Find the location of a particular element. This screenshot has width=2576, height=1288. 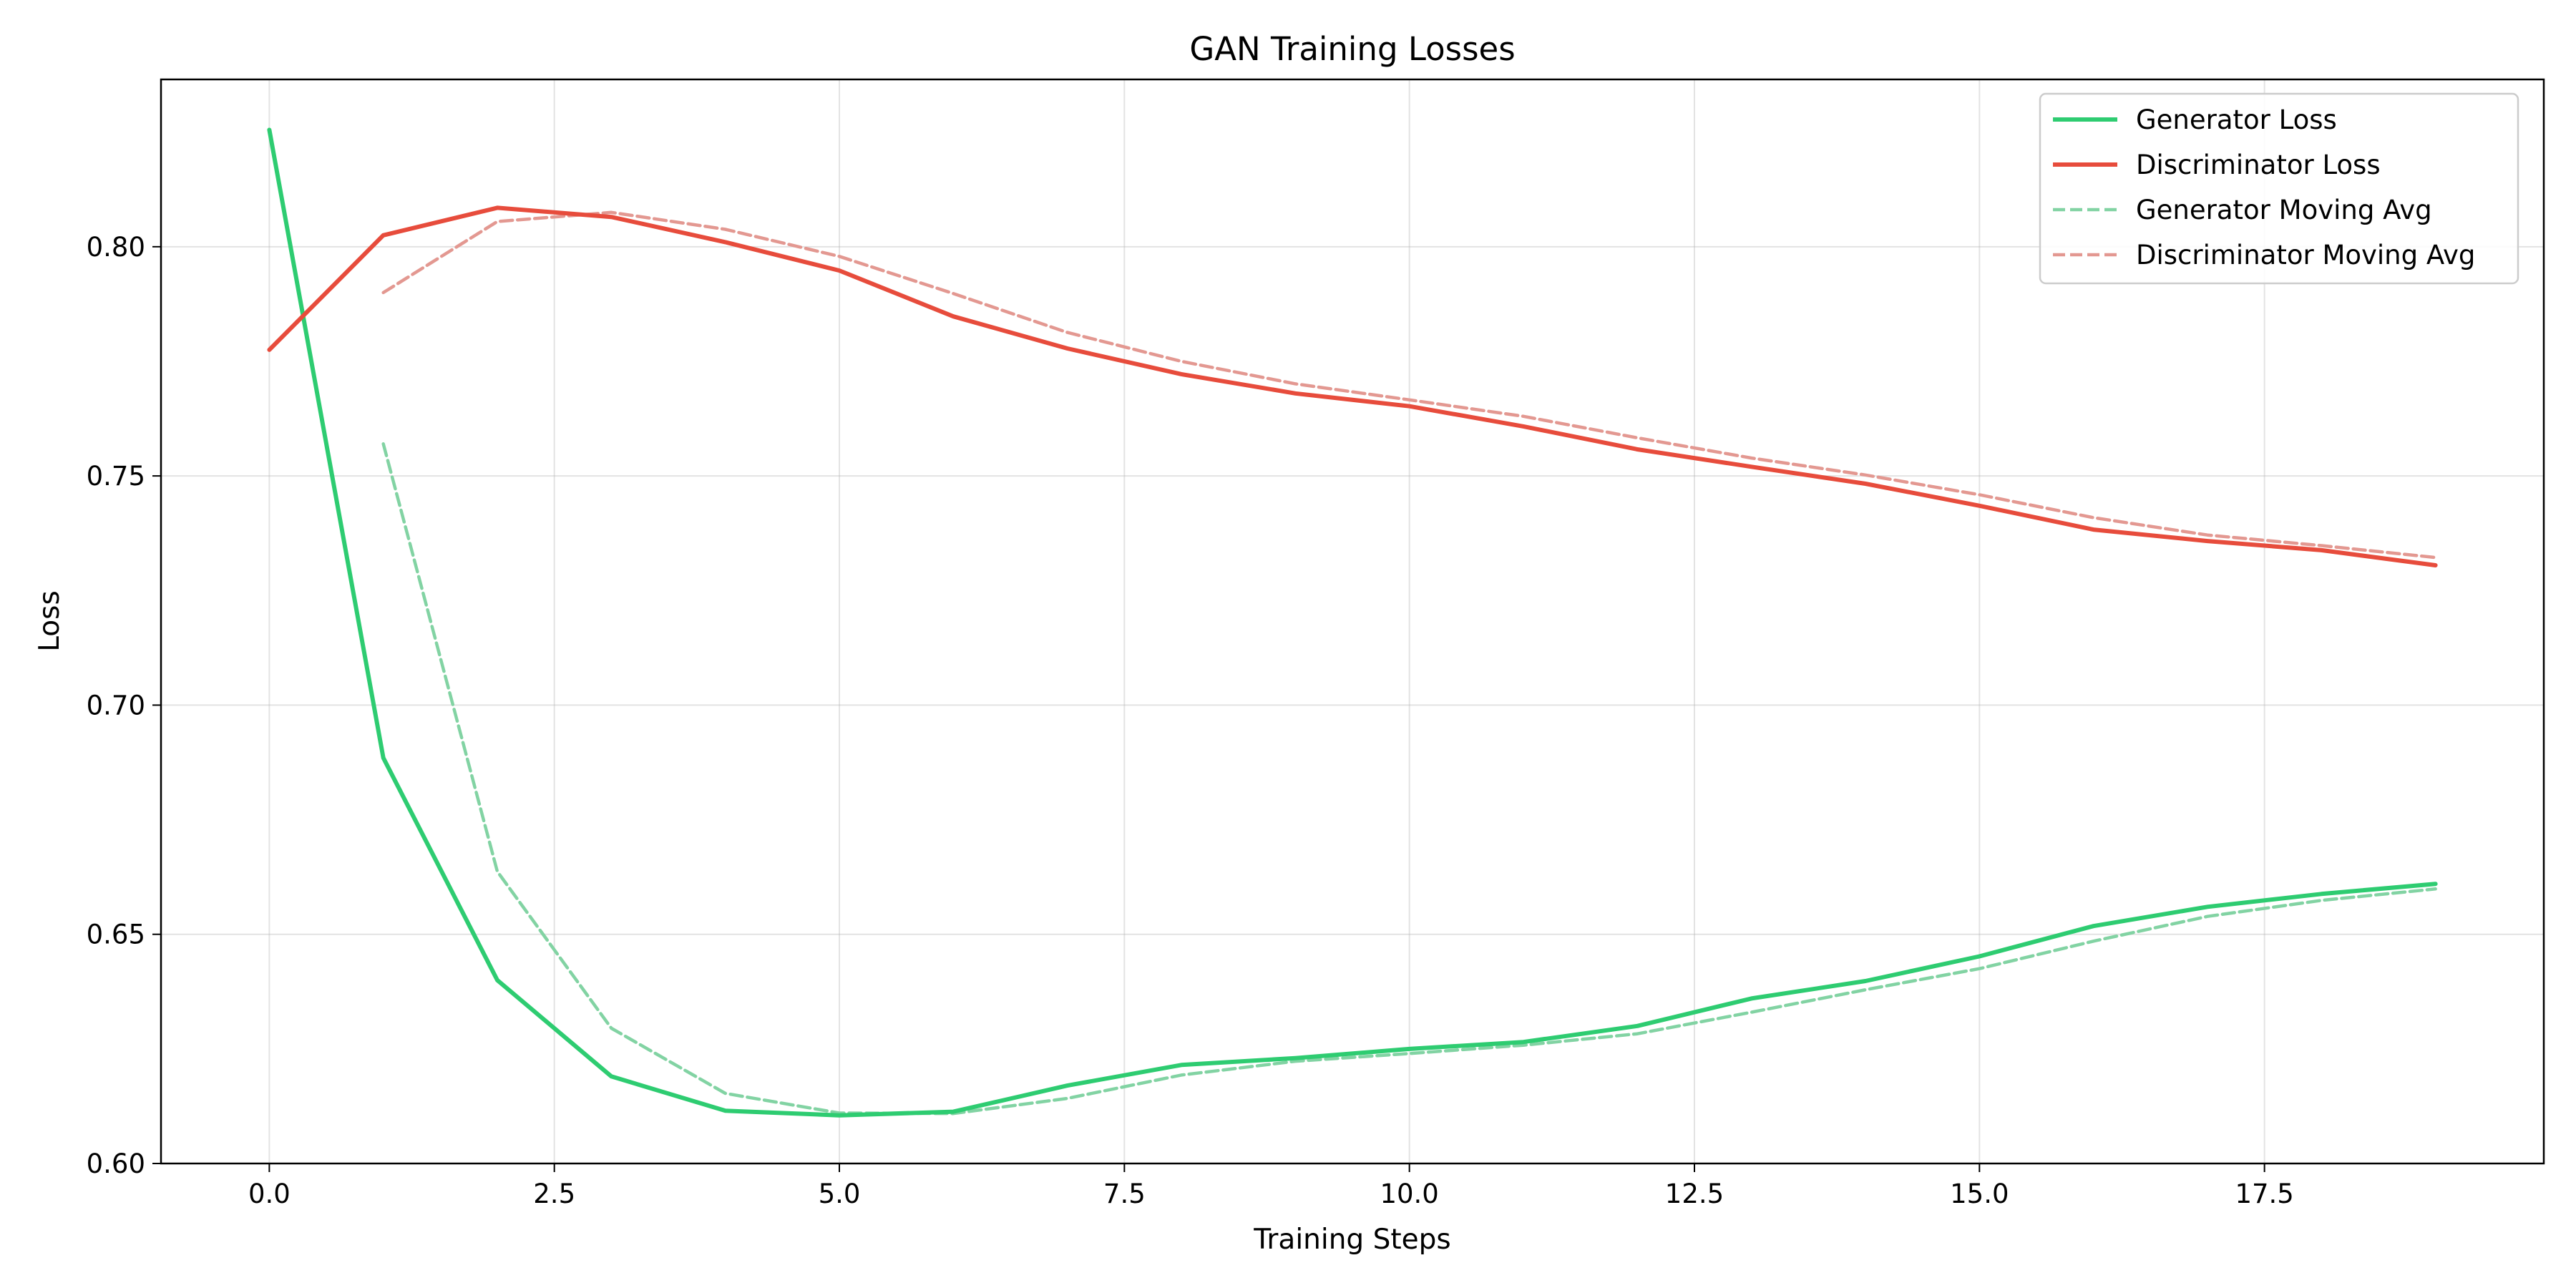

legend-box is located at coordinates (2279, 188).